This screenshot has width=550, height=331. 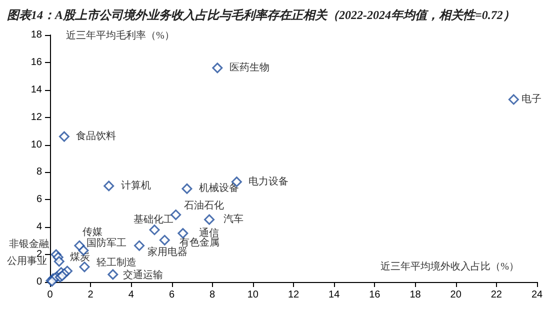 What do you see at coordinates (334, 295) in the screenshot?
I see `x-tick-label: 14` at bounding box center [334, 295].